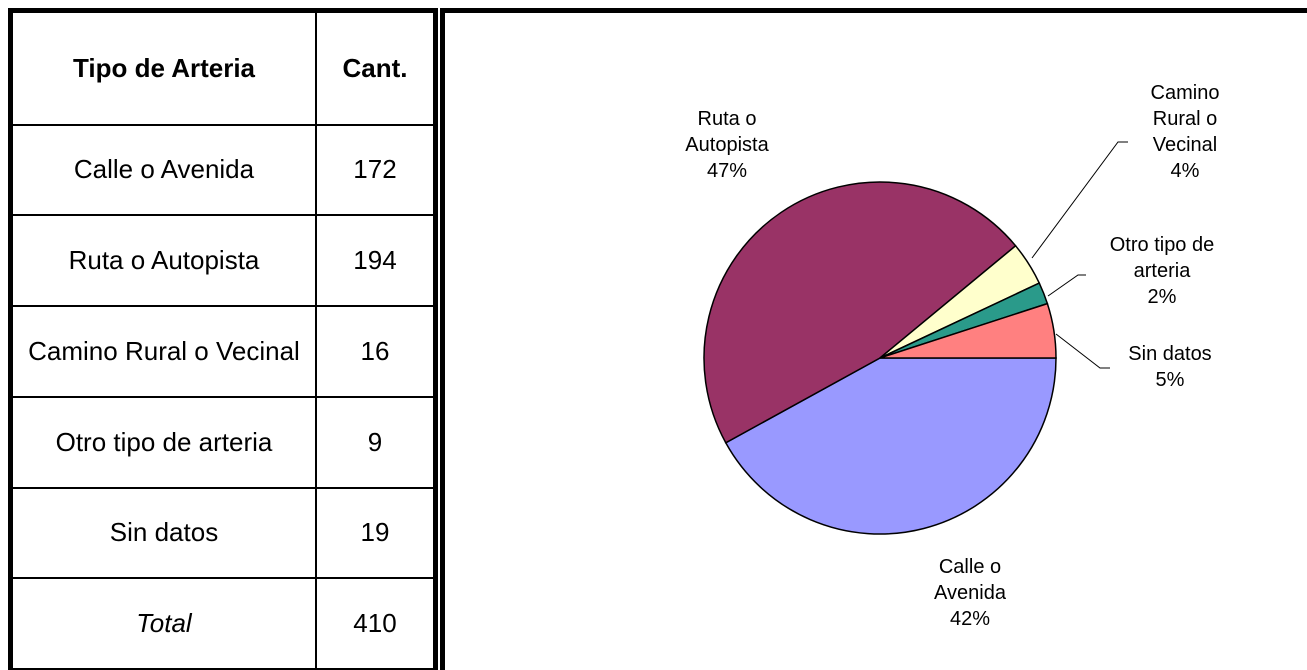  I want to click on data-label: Calle o Avenida 42%, so click(970, 593).